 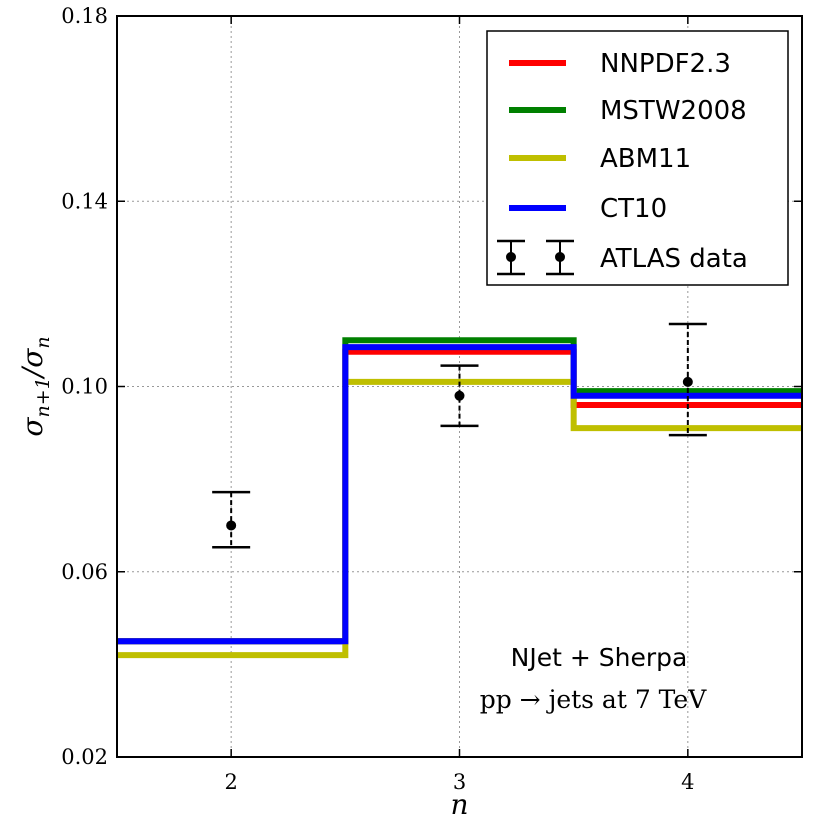 I want to click on x-axis-label: n, so click(x=459, y=804).